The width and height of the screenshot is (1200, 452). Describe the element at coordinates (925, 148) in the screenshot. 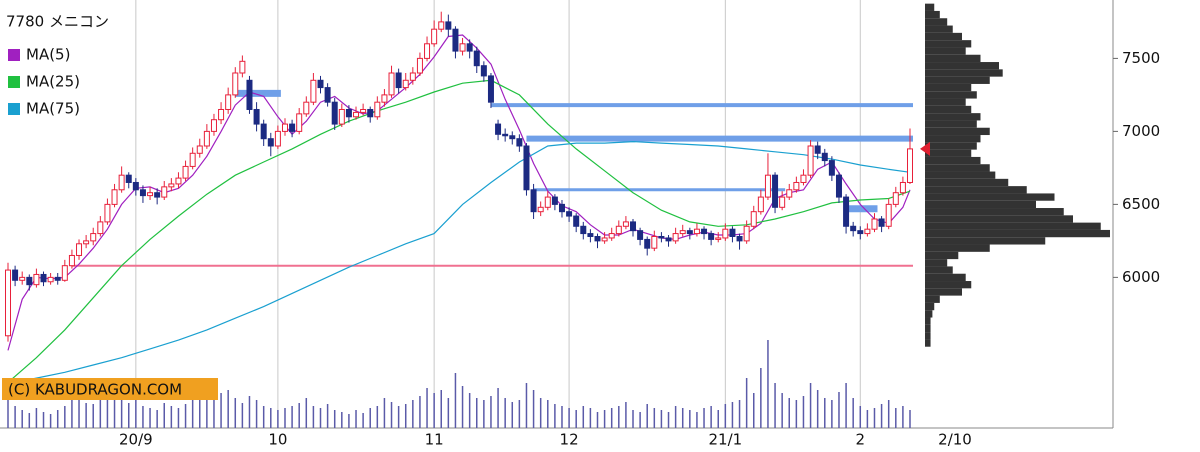

I see `last-price-marker` at that location.